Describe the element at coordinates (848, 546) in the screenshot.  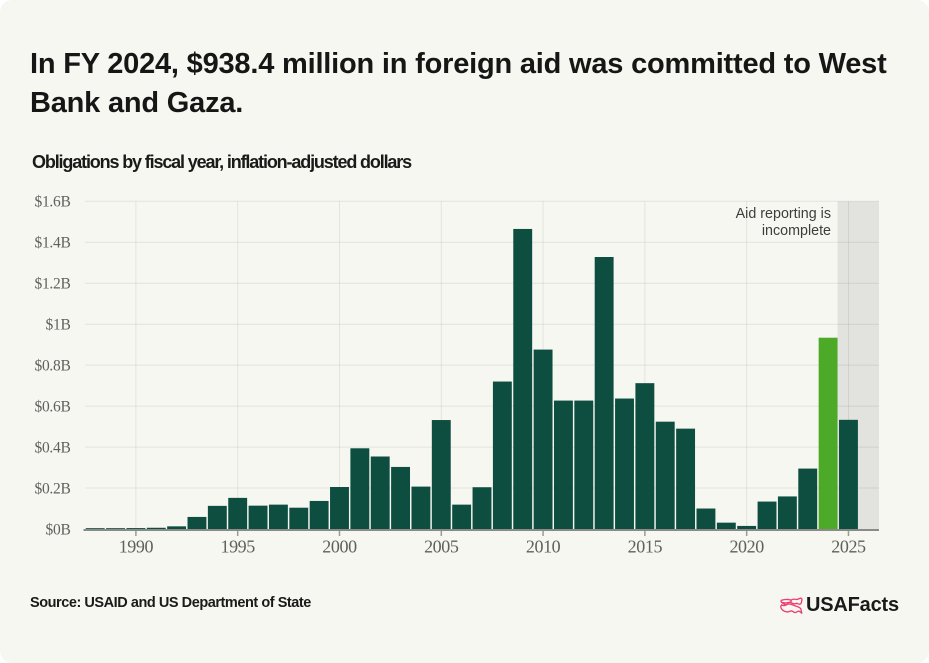
I see `svg-text: 2025` at that location.